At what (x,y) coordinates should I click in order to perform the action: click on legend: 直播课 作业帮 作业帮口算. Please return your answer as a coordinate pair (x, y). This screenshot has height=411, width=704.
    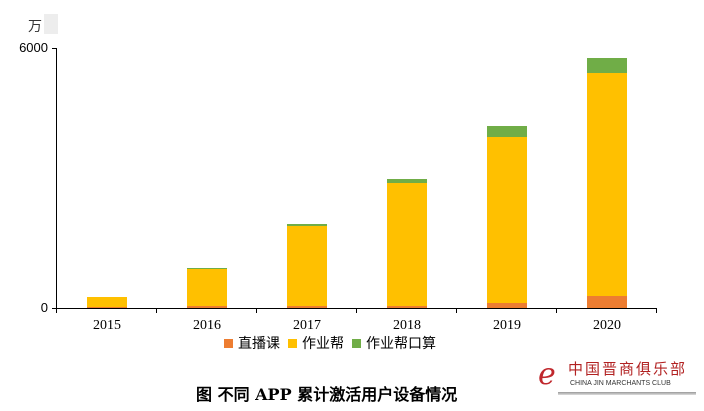
    Looking at the image, I should click on (334, 343).